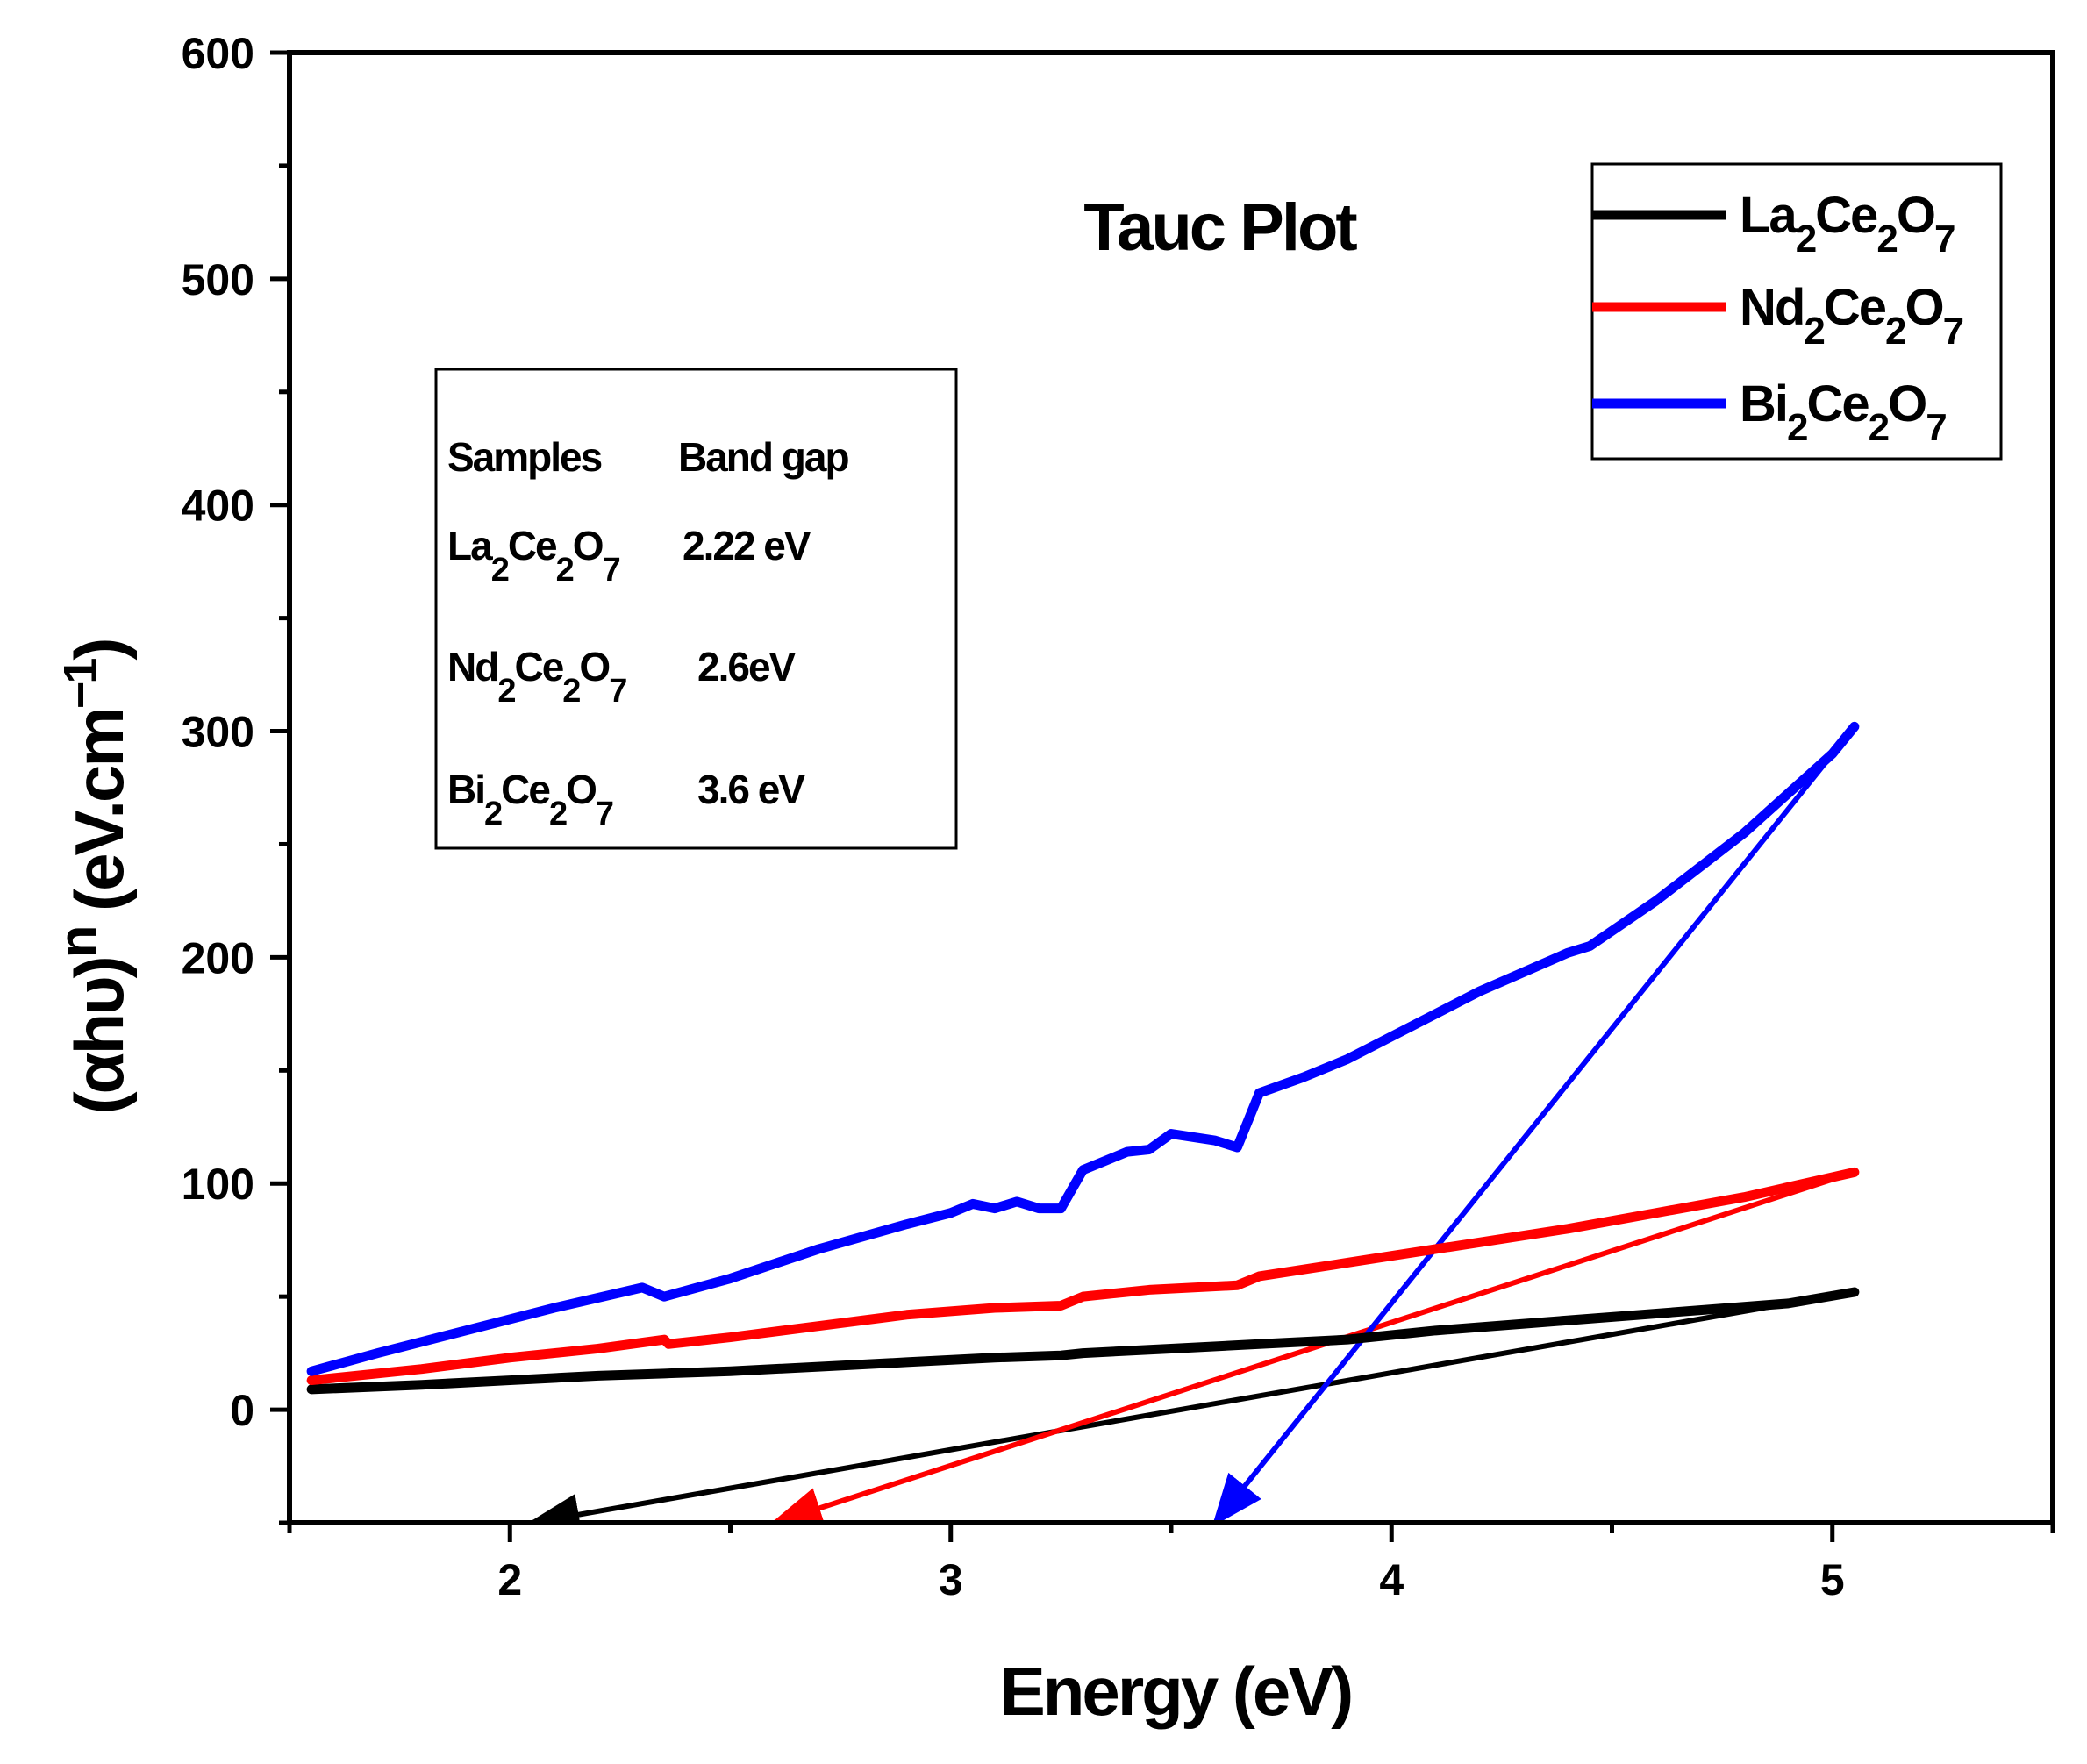 The width and height of the screenshot is (2087, 1764). Describe the element at coordinates (530, 799) in the screenshot. I see `table-sample-2: Bi2Ce2O7` at that location.